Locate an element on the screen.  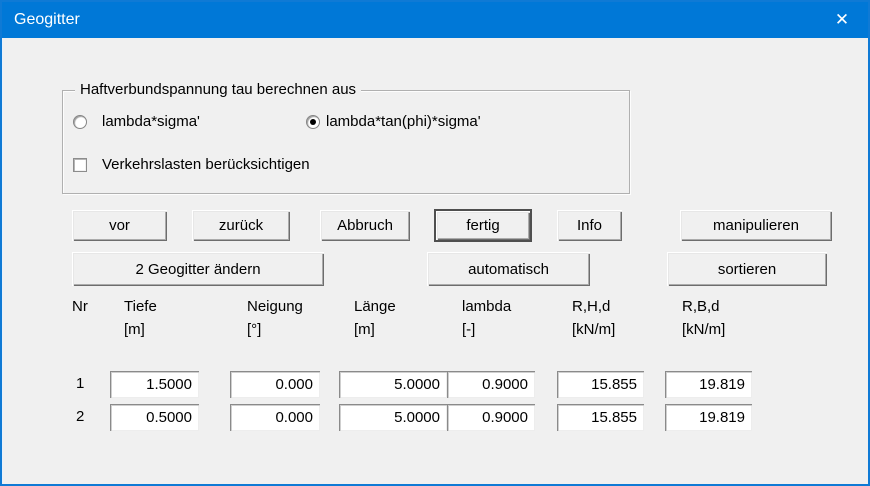
row2-rbd-field is located at coordinates (708, 417).